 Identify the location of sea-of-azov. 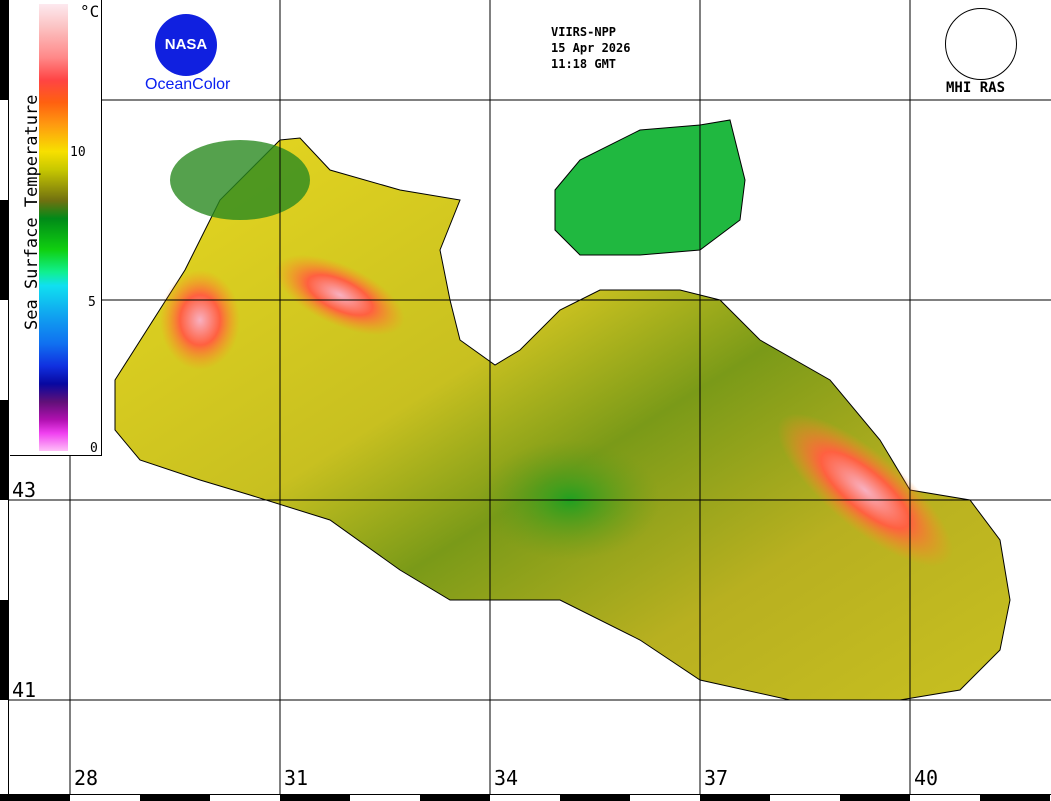
(650, 187).